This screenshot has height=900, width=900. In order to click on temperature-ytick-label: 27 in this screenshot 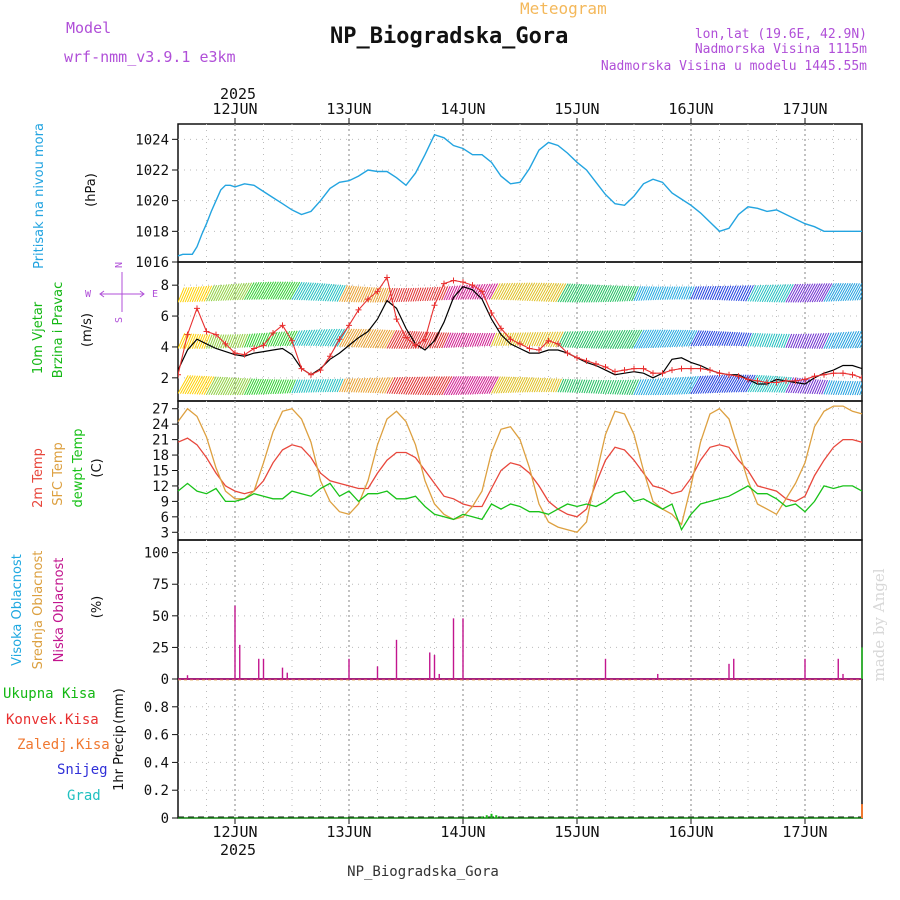, I will do `click(160, 410)`.